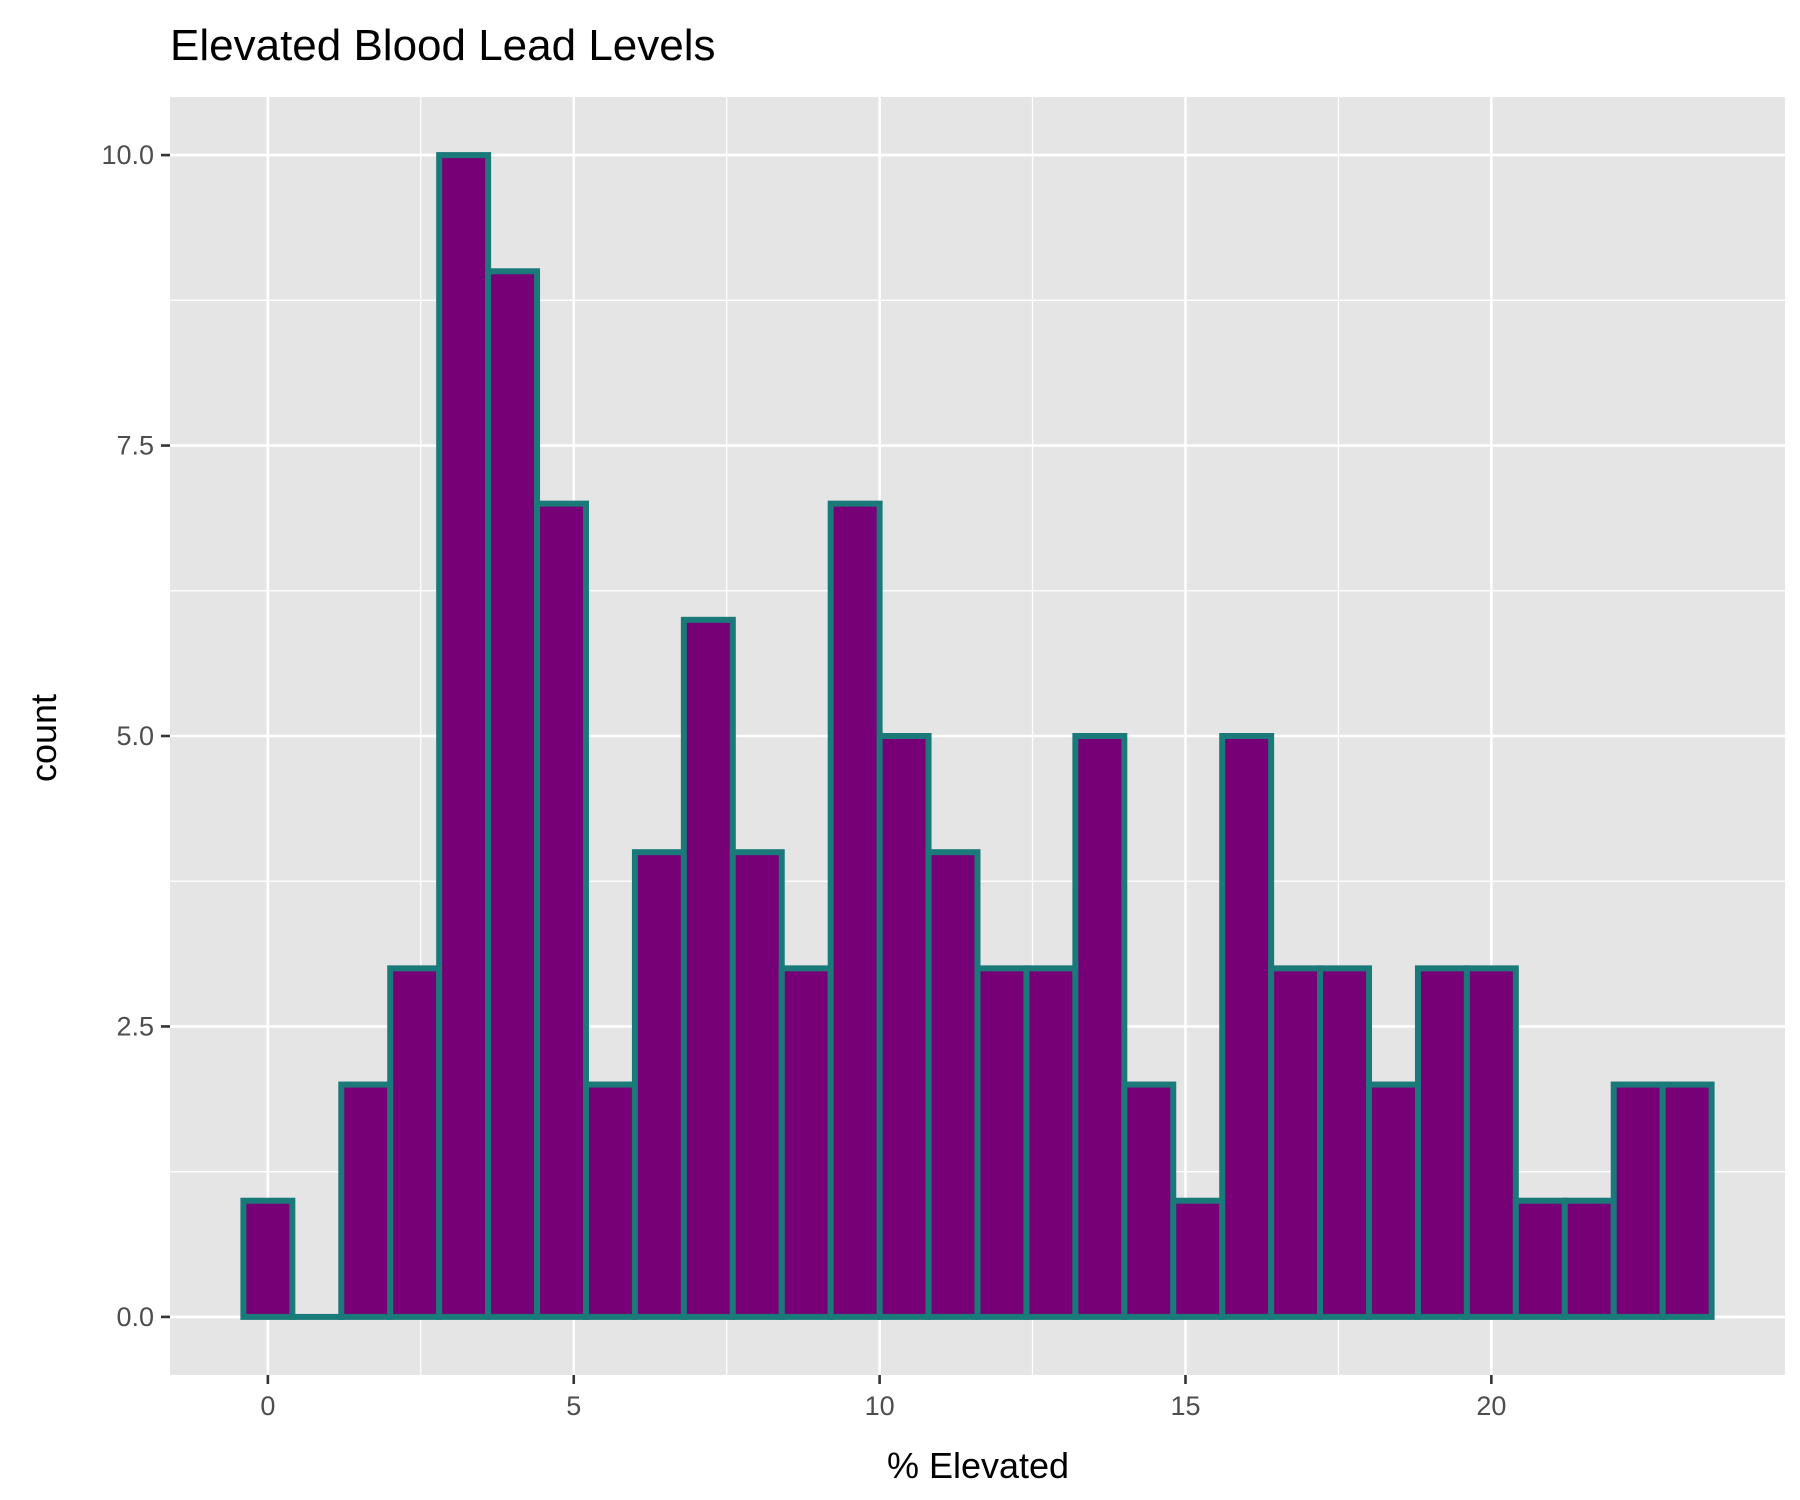 The image size is (1800, 1500). I want to click on chart-title: Elevated Blood Lead Levels, so click(443, 45).